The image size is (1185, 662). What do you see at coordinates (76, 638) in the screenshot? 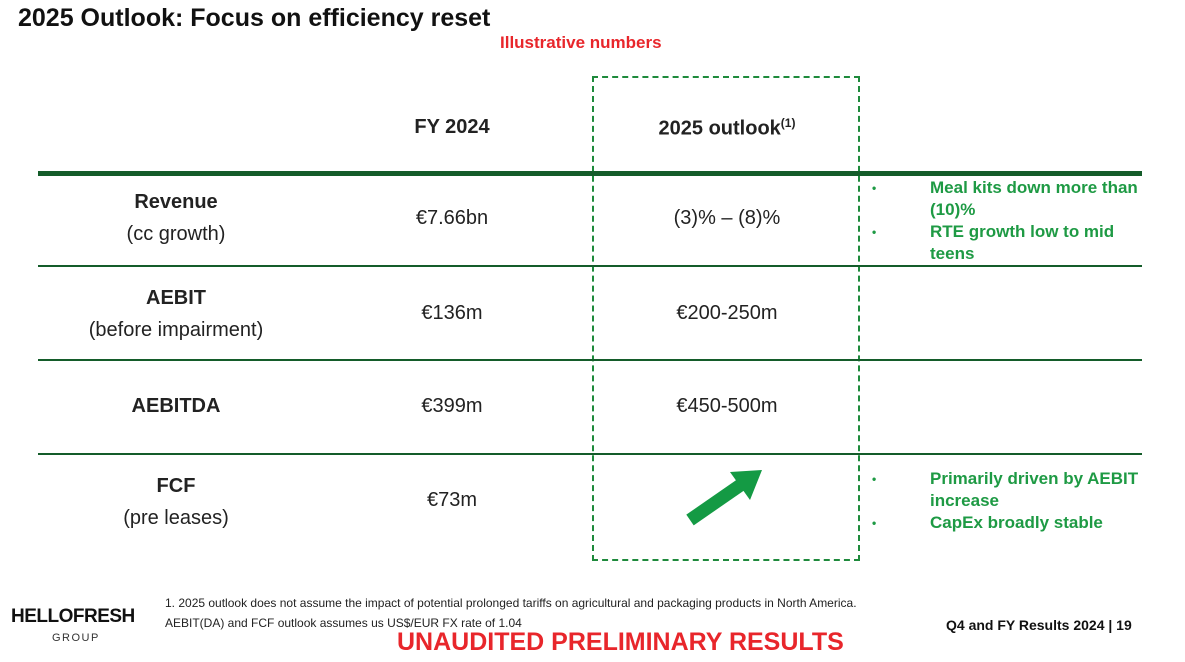
I see `logo-subtitle: GROUP` at bounding box center [76, 638].